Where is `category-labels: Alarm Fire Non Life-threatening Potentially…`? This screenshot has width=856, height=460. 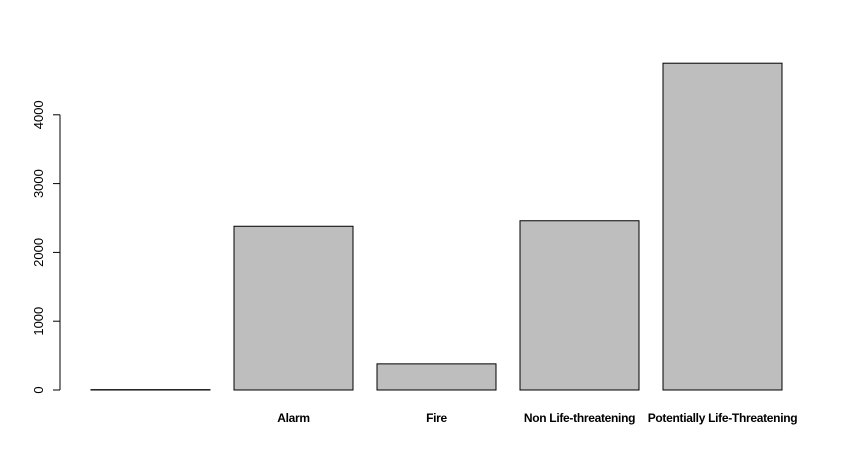 category-labels: Alarm Fire Non Life-threatening Potentially… is located at coordinates (537, 418).